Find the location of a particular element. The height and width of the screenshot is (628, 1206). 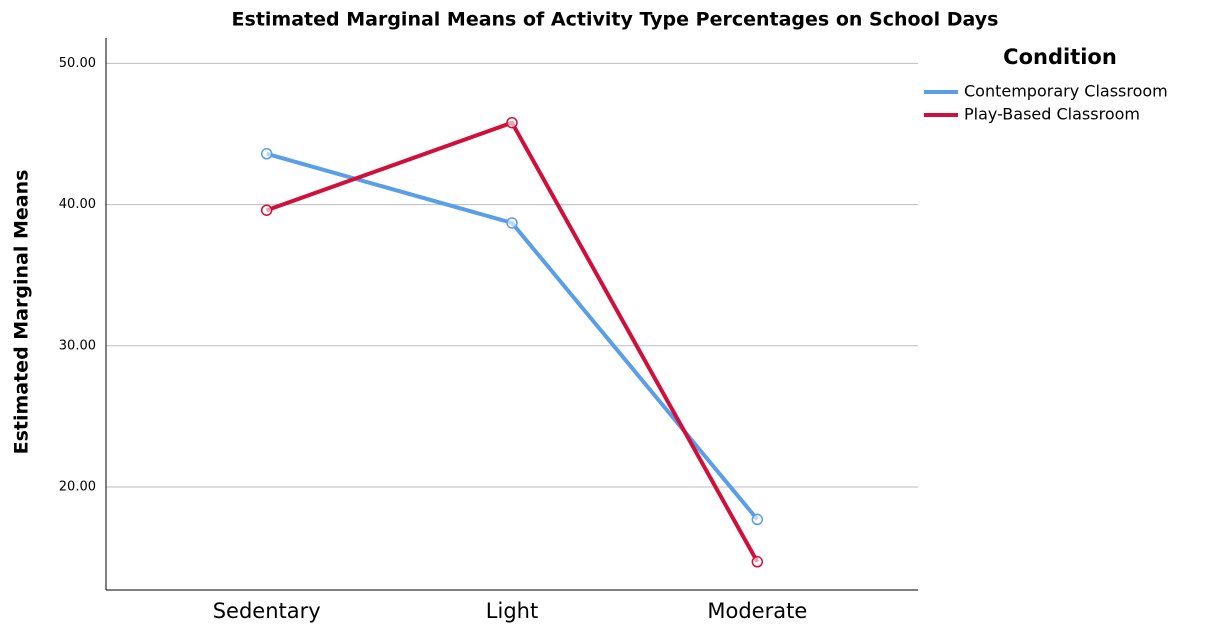

x-tick-label: Sedentary is located at coordinates (267, 611).